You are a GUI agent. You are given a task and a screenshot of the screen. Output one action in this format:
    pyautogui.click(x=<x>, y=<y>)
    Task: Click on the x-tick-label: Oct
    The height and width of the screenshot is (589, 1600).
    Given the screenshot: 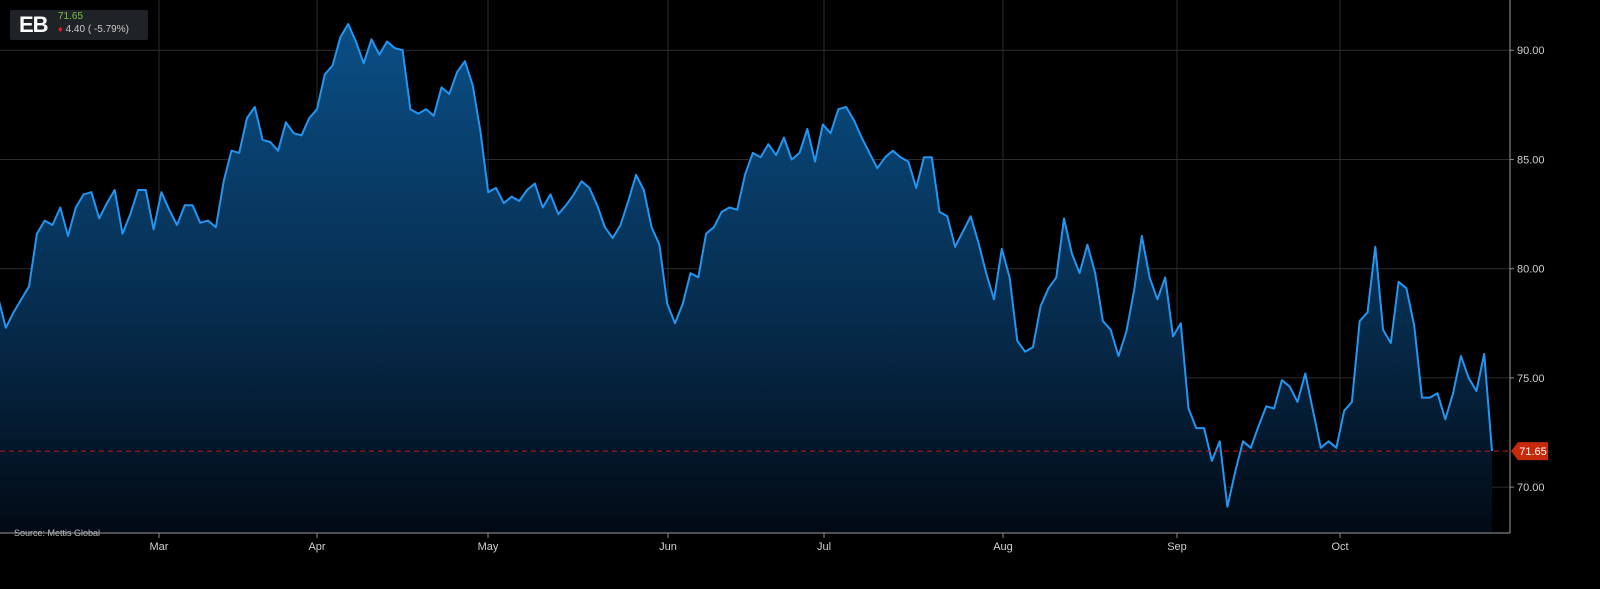 What is the action you would take?
    pyautogui.click(x=1339, y=547)
    